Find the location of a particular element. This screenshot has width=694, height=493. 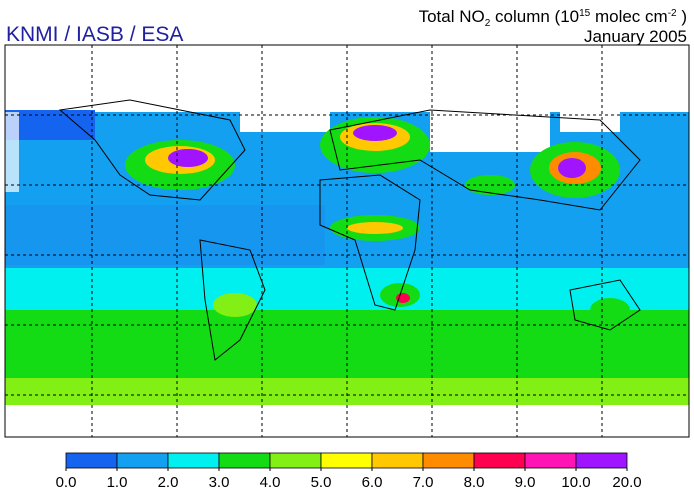

tick-label: 5.0 is located at coordinates (321, 482).